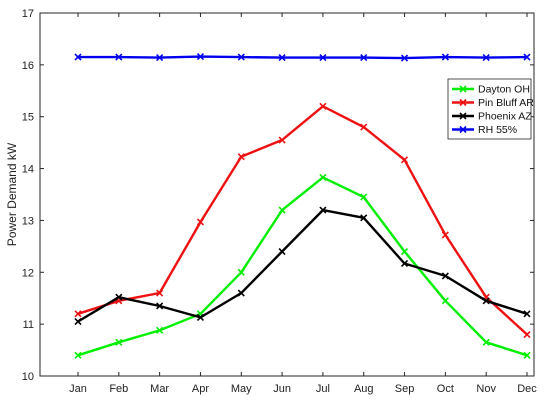 The height and width of the screenshot is (407, 550). What do you see at coordinates (282, 389) in the screenshot?
I see `x-tick-label-jun: Jun` at bounding box center [282, 389].